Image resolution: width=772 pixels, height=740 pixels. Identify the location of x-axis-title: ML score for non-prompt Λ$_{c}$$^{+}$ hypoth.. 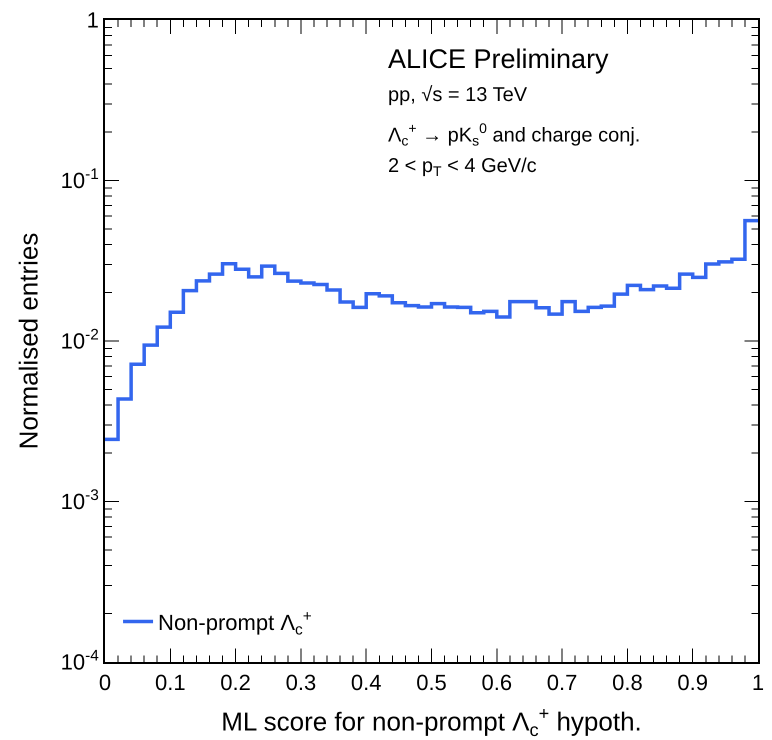
(431, 721).